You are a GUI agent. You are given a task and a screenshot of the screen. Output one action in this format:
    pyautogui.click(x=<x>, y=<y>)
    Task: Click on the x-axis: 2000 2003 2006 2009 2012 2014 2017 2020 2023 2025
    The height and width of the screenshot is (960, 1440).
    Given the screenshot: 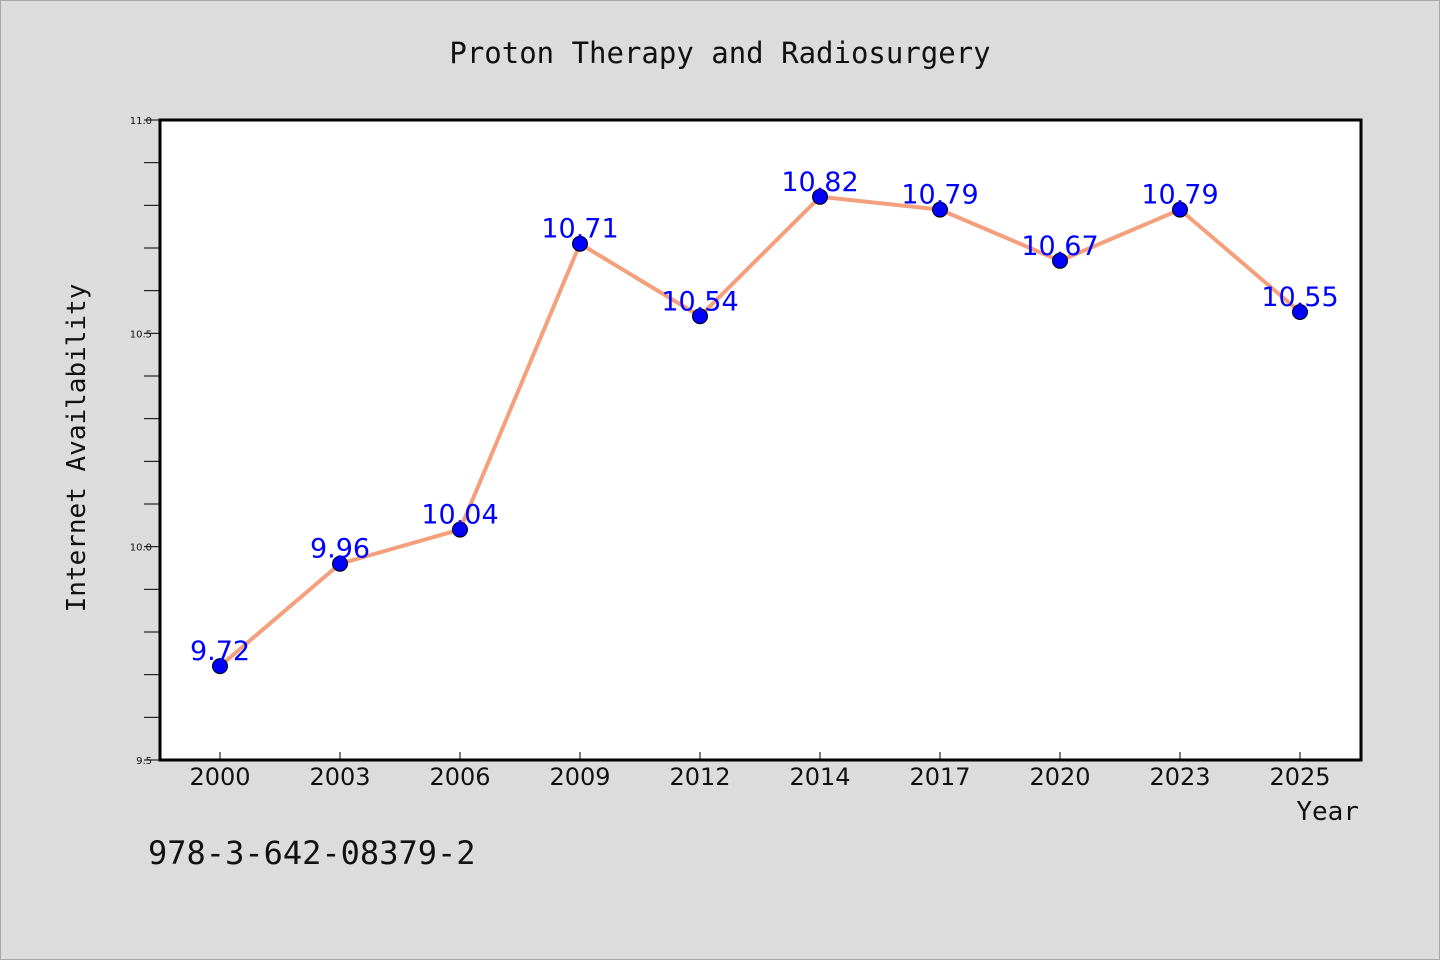 What is the action you would take?
    pyautogui.click(x=760, y=771)
    